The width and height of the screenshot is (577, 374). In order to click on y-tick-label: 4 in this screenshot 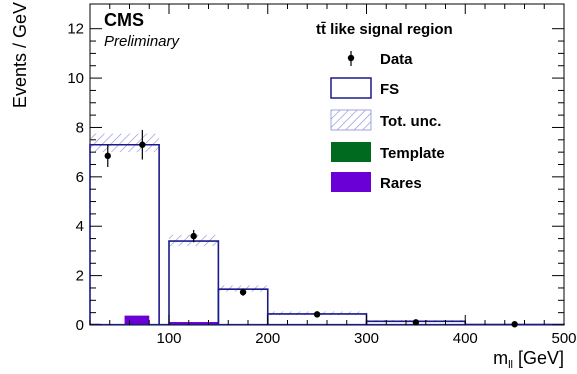, I will do `click(80, 226)`.